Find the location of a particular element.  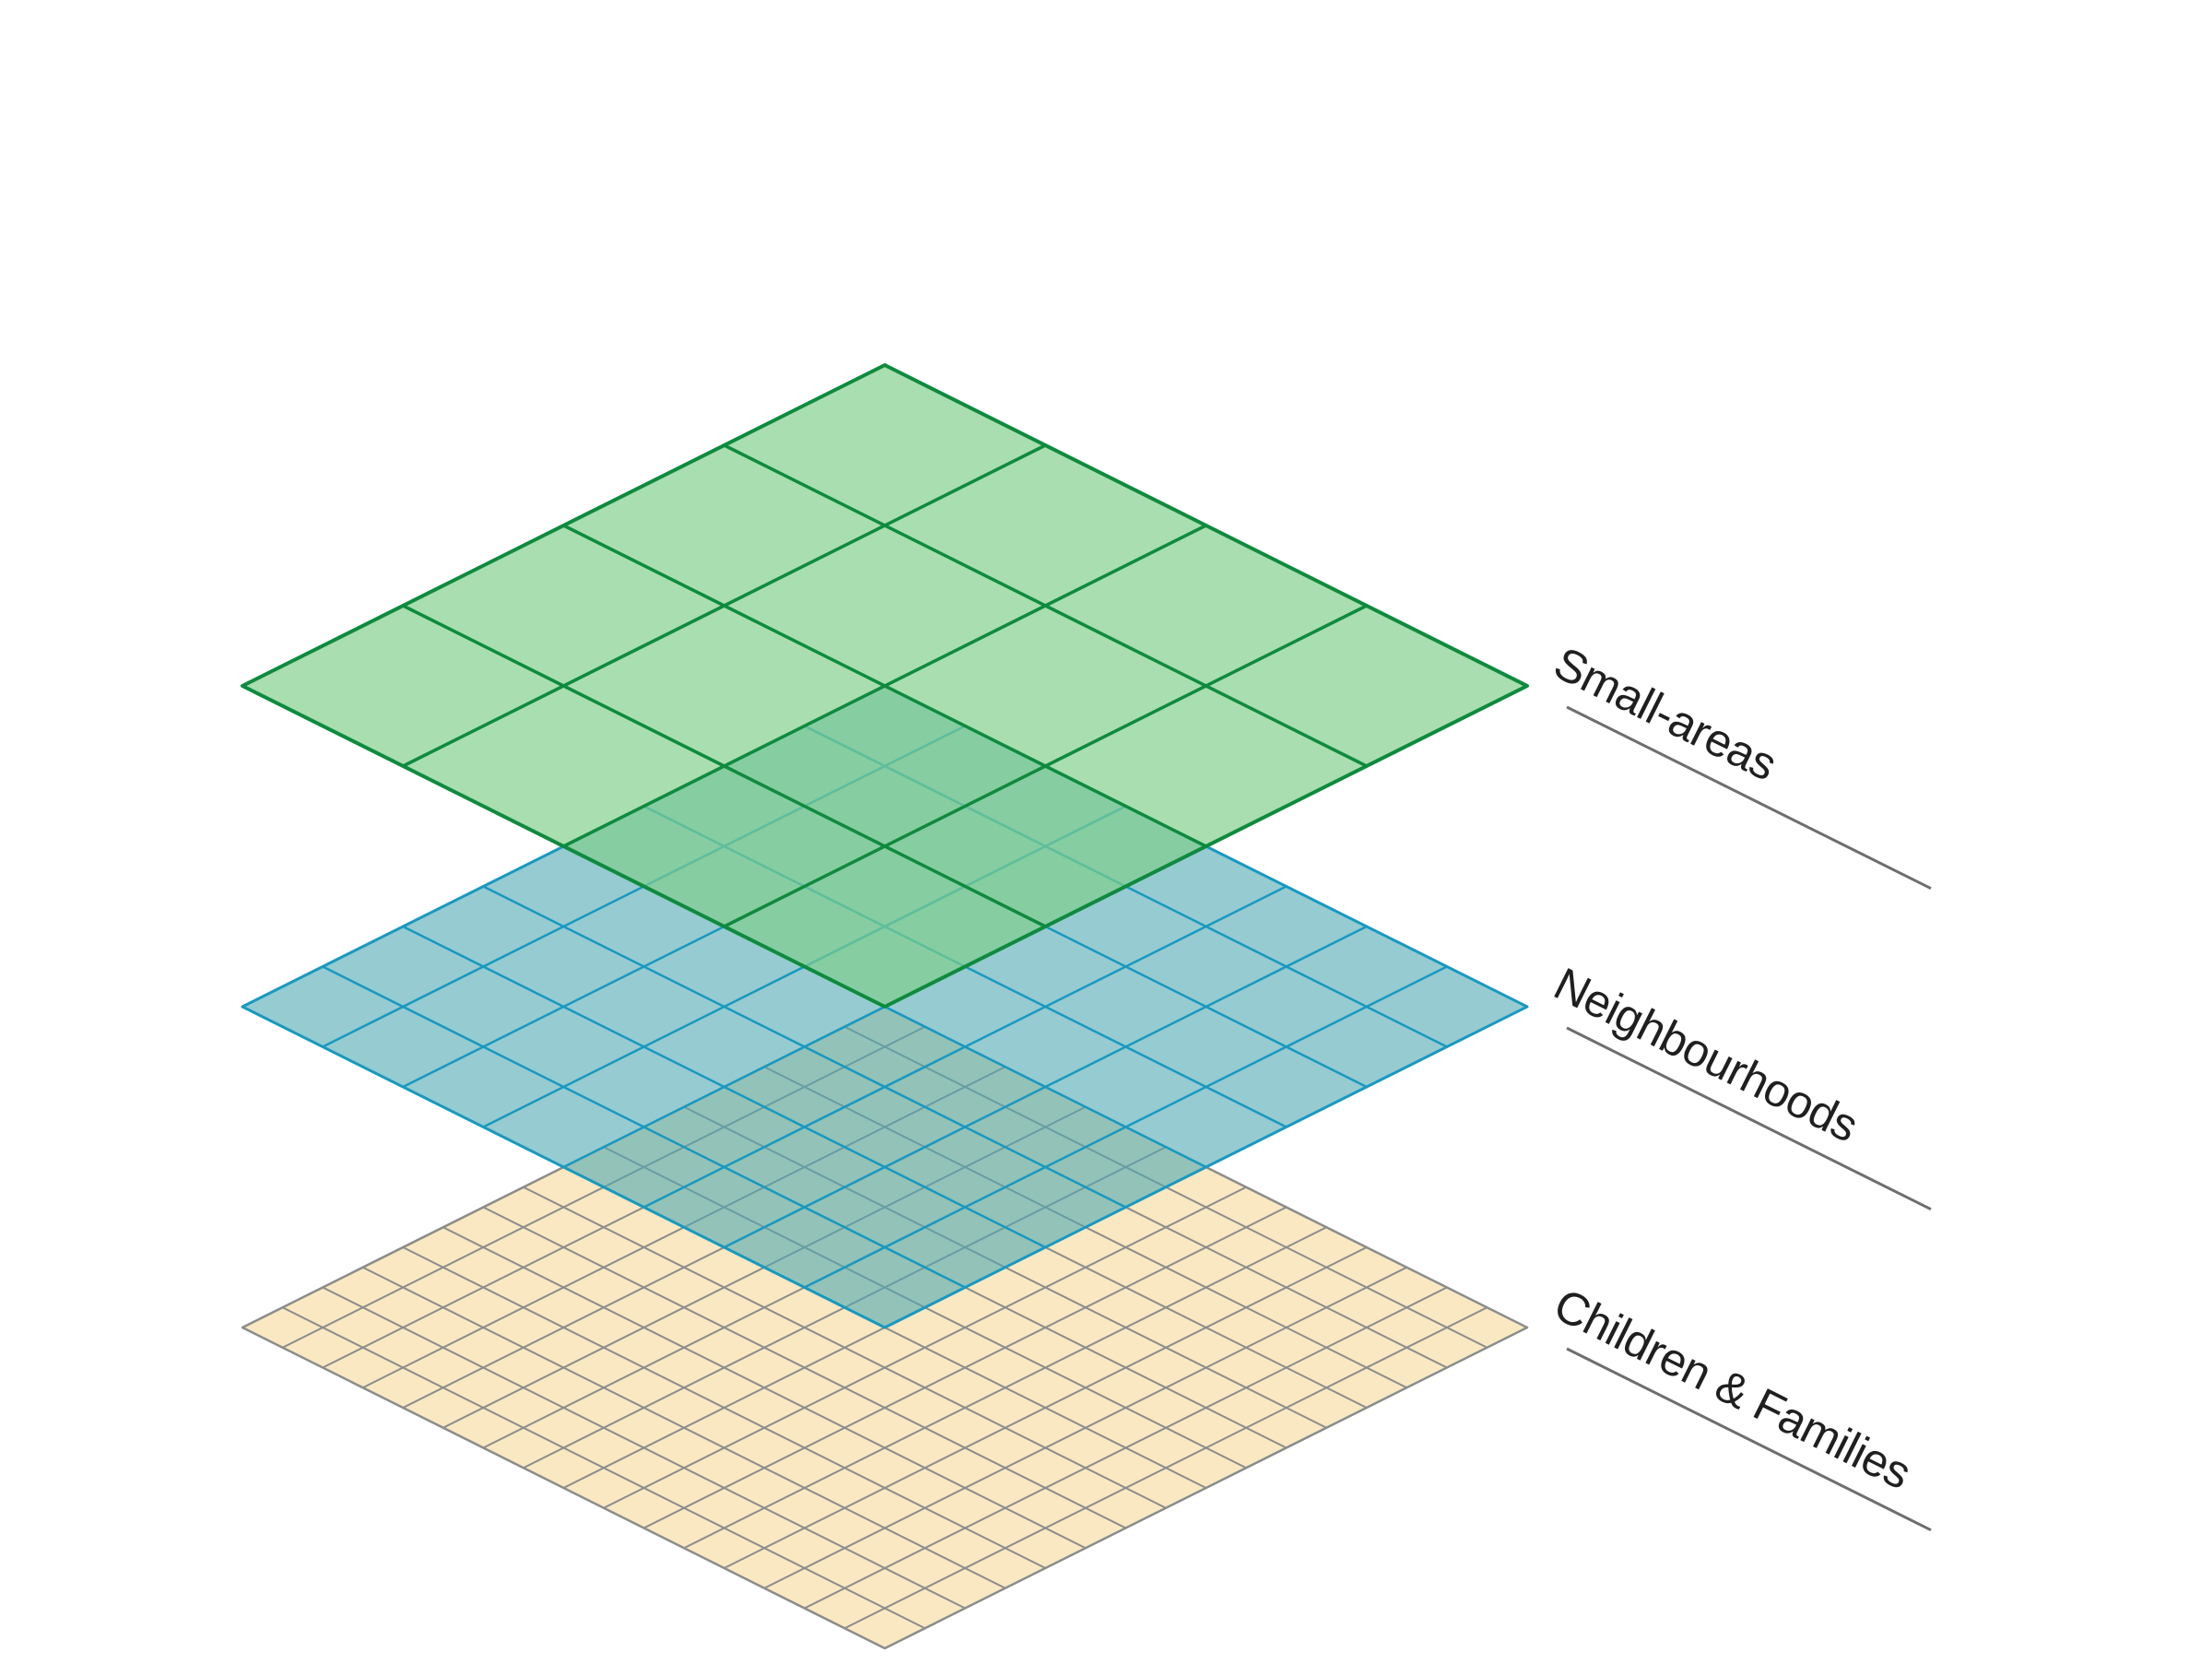

leader-lines is located at coordinates (1749, 1118).